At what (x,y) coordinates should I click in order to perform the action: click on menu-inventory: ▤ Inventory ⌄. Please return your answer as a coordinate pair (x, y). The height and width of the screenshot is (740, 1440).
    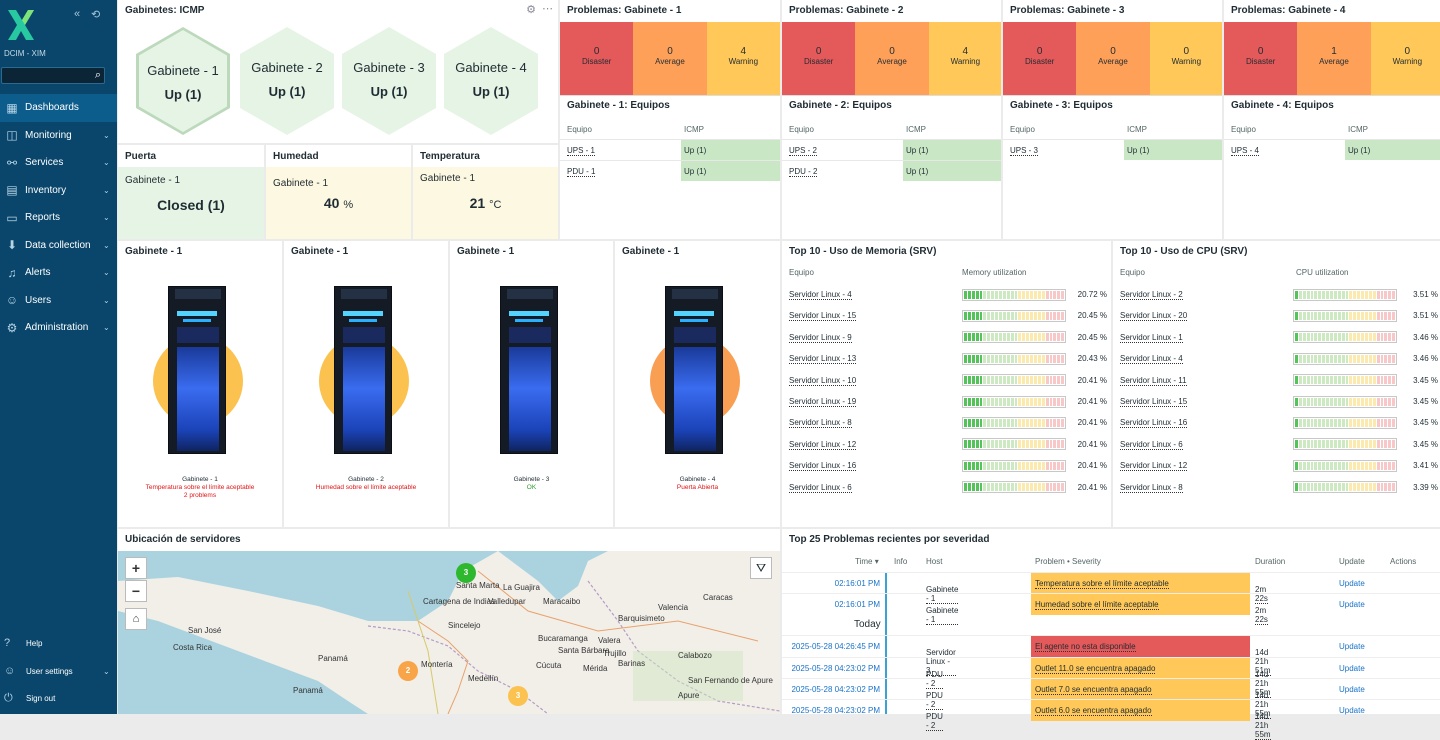
    Looking at the image, I should click on (58, 191).